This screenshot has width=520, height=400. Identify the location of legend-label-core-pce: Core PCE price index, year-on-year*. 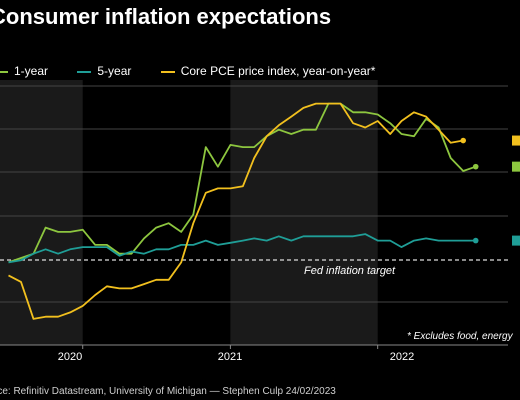
(278, 71).